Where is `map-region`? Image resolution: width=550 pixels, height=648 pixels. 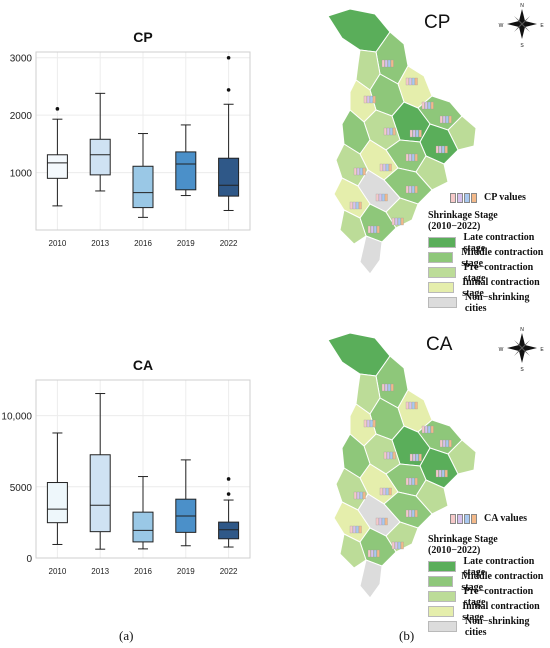 map-region is located at coordinates (432, 173).